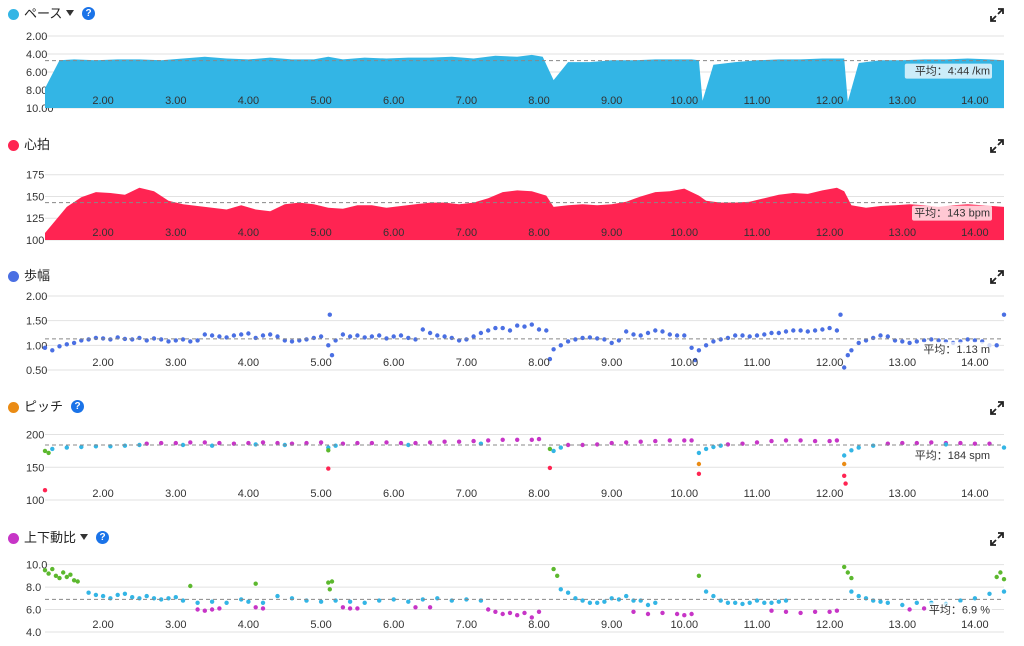  I want to click on x-tick-label: 2.00, so click(102, 494).